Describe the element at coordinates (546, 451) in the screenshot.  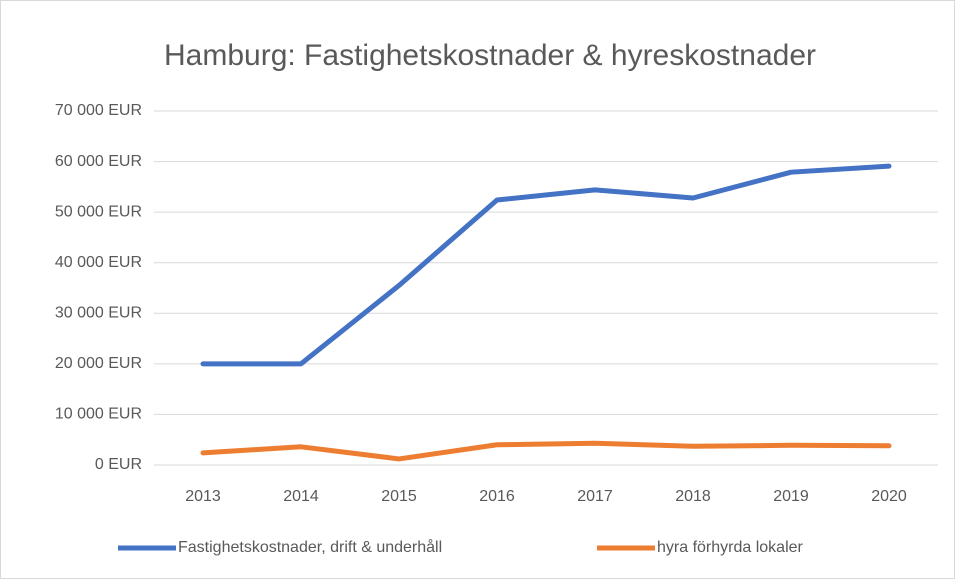
I see `series-line` at that location.